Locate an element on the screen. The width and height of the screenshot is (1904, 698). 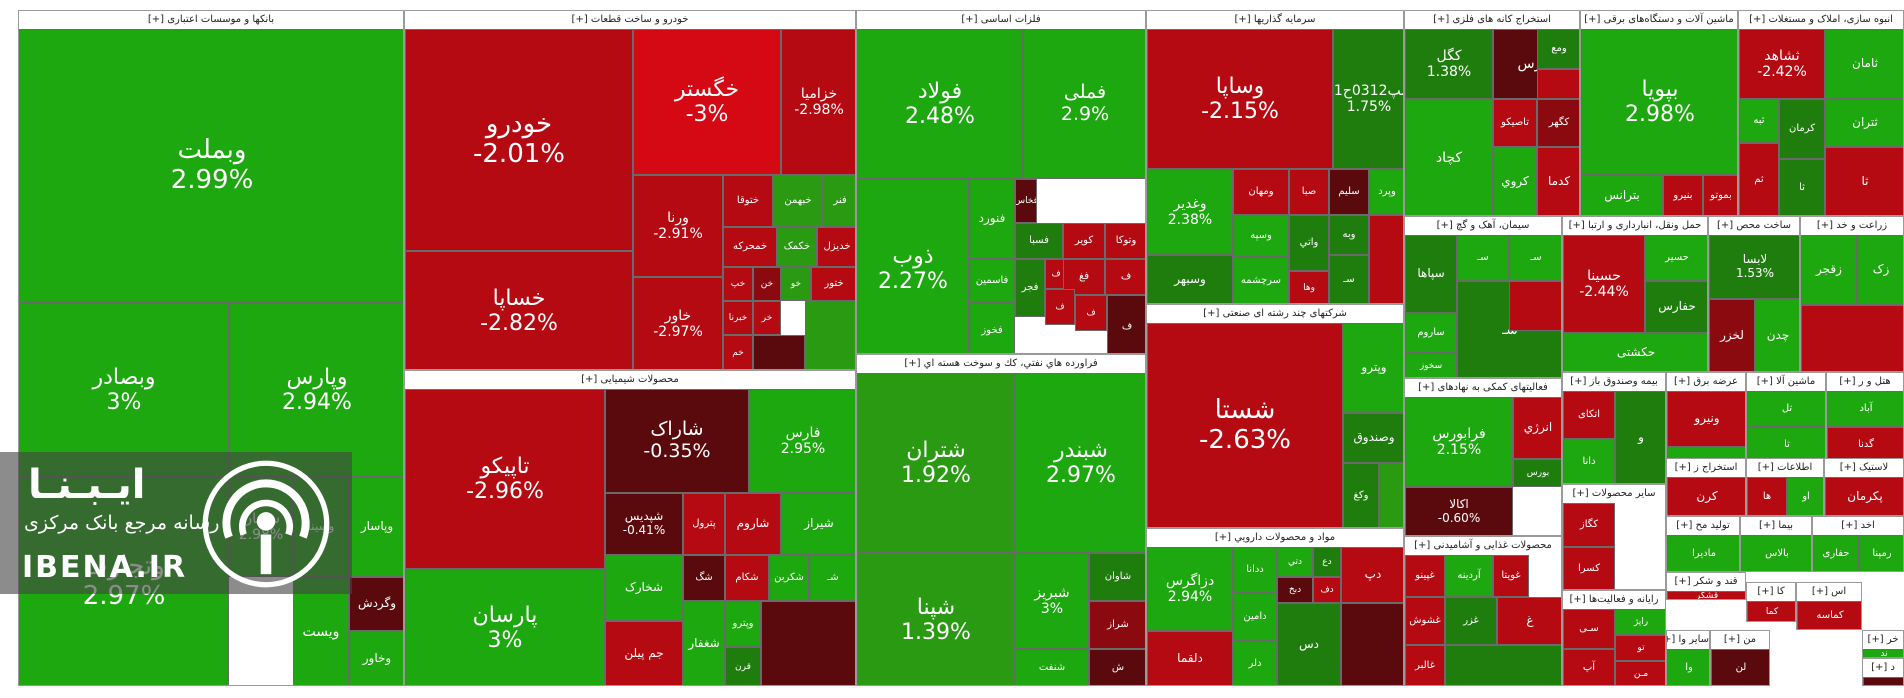
stock-tile: شکام is located at coordinates (747, 578).